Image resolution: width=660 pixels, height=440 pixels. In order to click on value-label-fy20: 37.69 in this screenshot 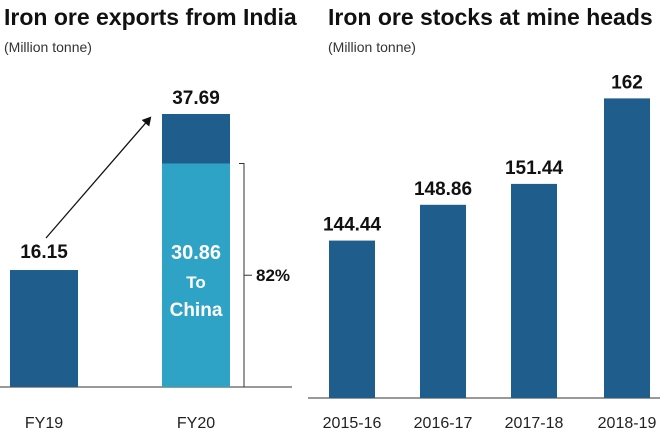, I will do `click(196, 98)`.